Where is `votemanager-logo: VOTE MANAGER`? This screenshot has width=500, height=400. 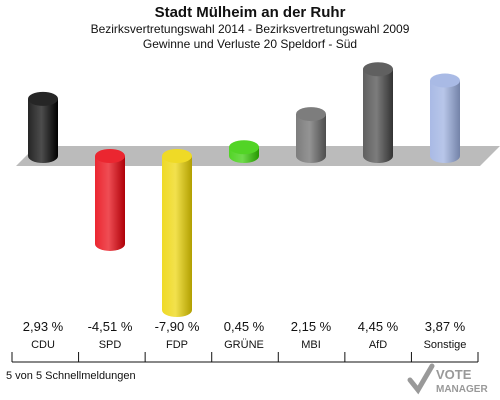 votemanager-logo: VOTE MANAGER is located at coordinates (447, 379).